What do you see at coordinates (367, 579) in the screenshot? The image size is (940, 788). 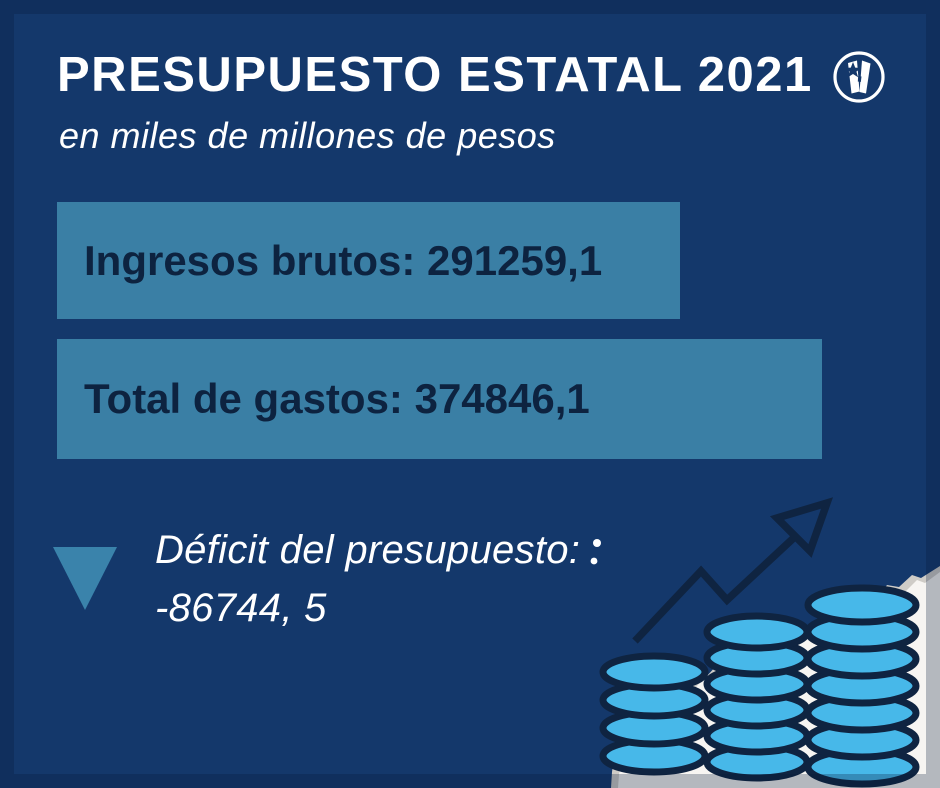 I see `deficit-text: Déficit del presupuesto: -86744, 5` at bounding box center [367, 579].